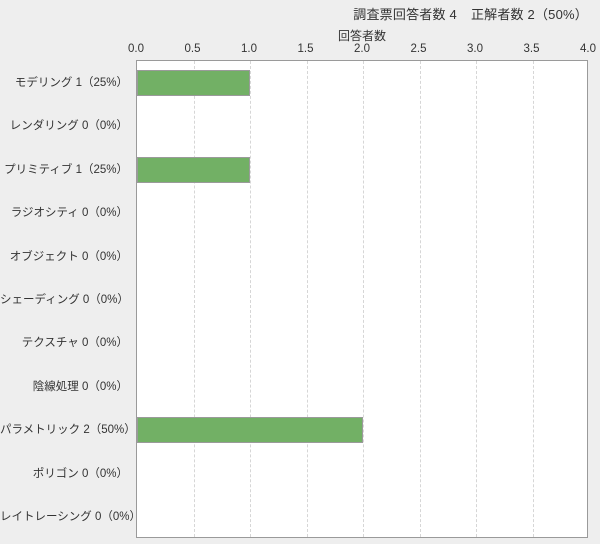 The height and width of the screenshot is (544, 600). I want to click on category-label: モデリング 1（25%）, so click(71, 82).